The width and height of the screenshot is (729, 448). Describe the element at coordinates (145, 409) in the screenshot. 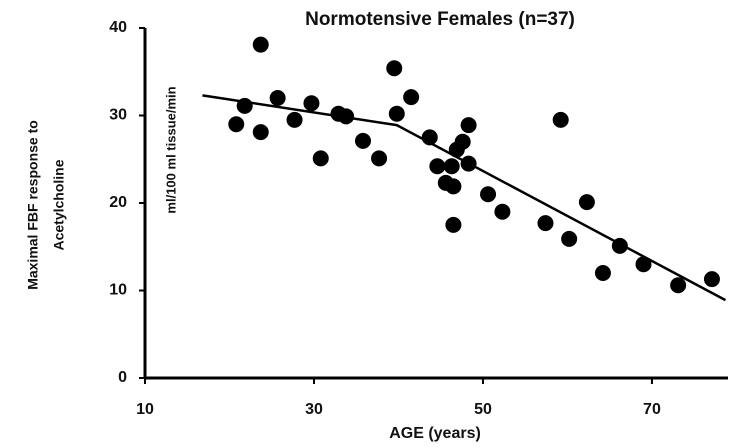

I see `x-tick-label: 10` at that location.